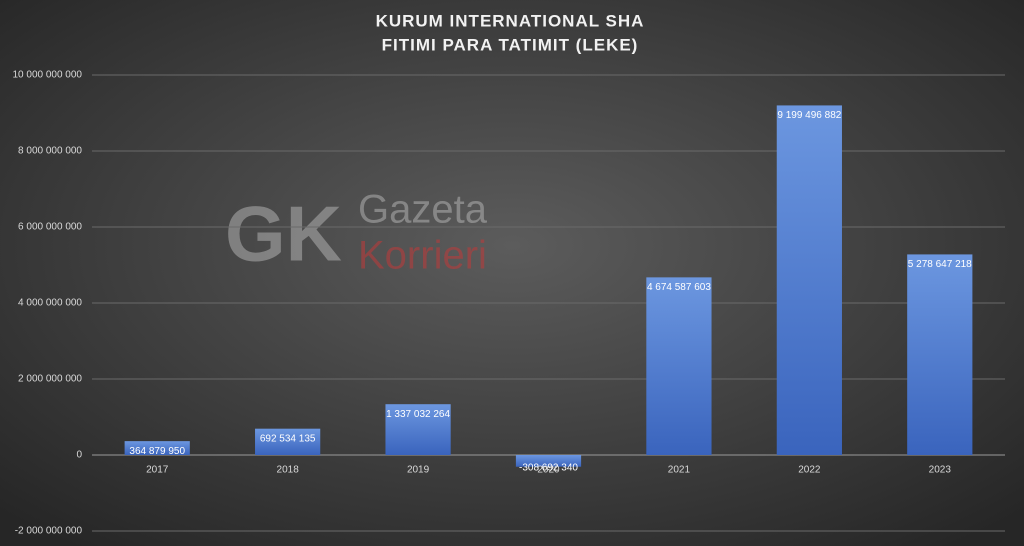 The height and width of the screenshot is (546, 1024). Describe the element at coordinates (79, 455) in the screenshot. I see `y-tick-label: 0` at that location.